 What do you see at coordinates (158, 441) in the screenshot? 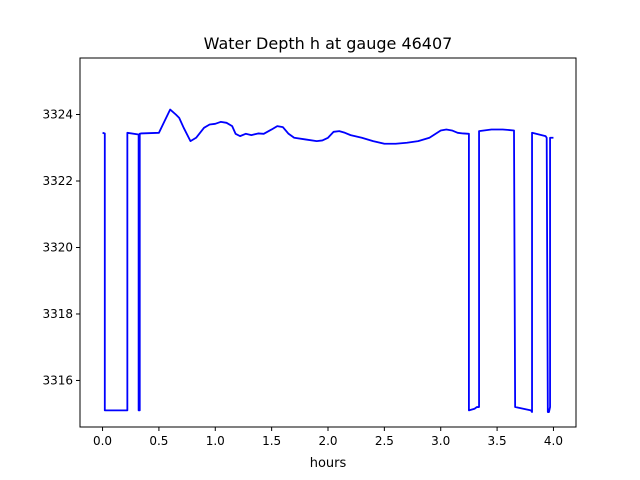
I see `x-tick-label: 0.5` at bounding box center [158, 441].